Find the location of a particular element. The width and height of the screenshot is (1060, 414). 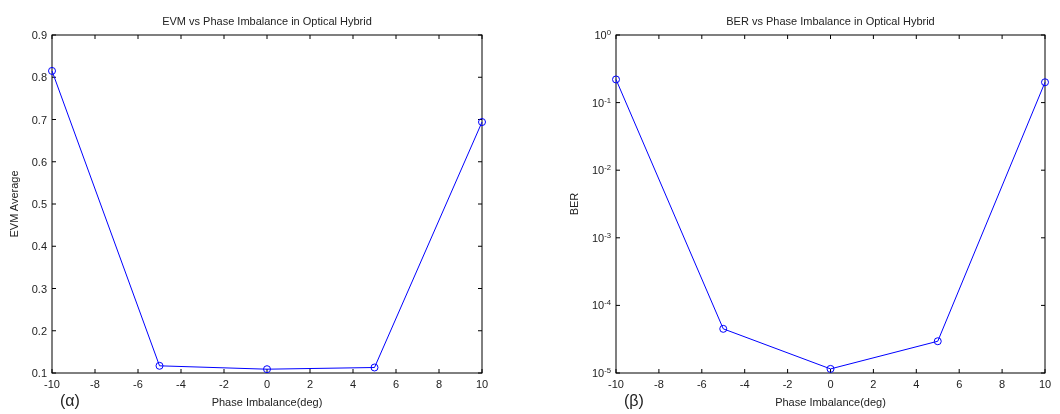

y-tick-label: 0.9 is located at coordinates (39, 35).